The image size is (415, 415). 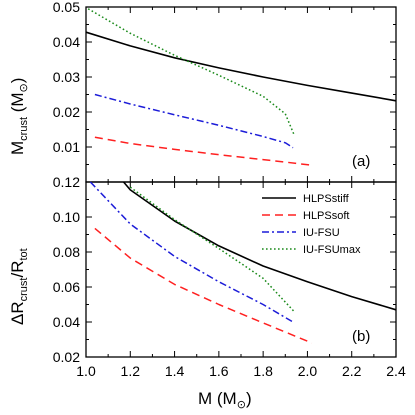 What do you see at coordinates (361, 161) in the screenshot?
I see `panel-label-a: (a)` at bounding box center [361, 161].